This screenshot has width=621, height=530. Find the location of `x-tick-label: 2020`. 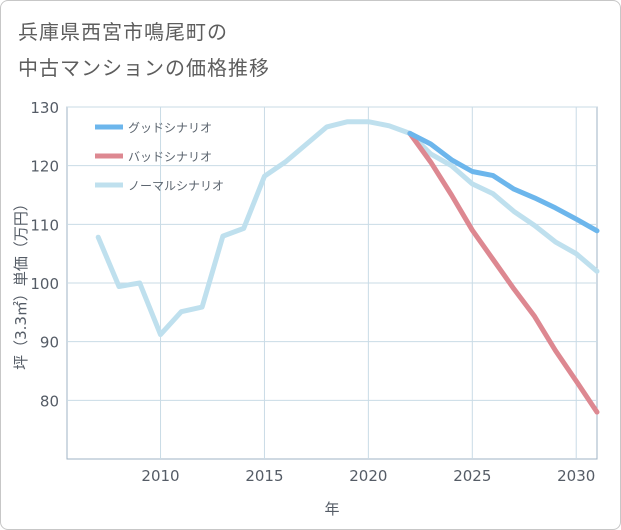

x-tick-label: 2020 is located at coordinates (368, 476).